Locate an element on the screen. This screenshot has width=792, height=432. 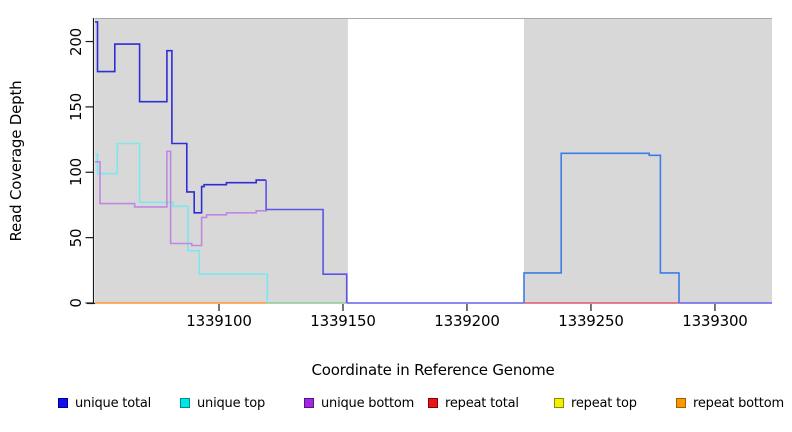
x-tick-label: 1339150 is located at coordinates (343, 321).